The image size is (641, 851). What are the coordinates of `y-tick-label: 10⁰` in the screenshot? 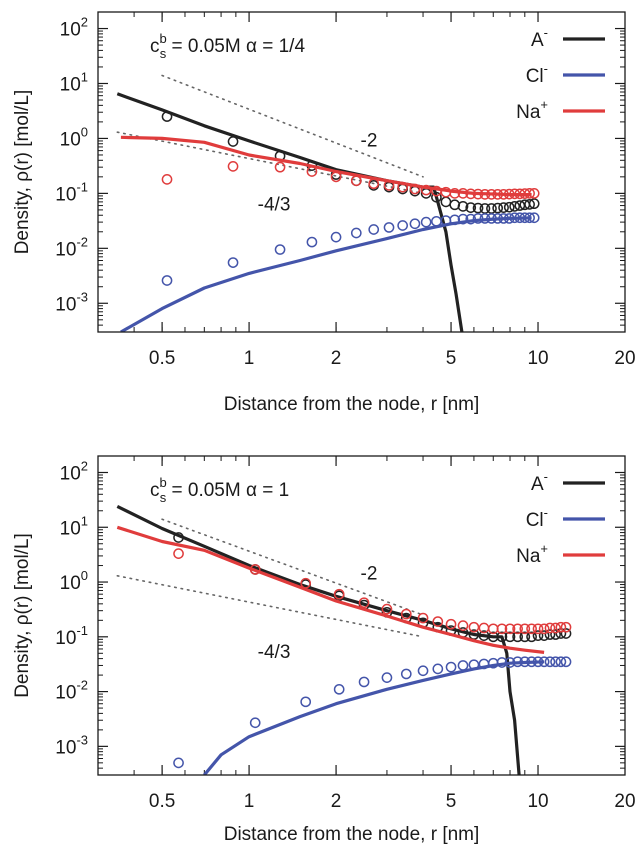 It's located at (74, 581).